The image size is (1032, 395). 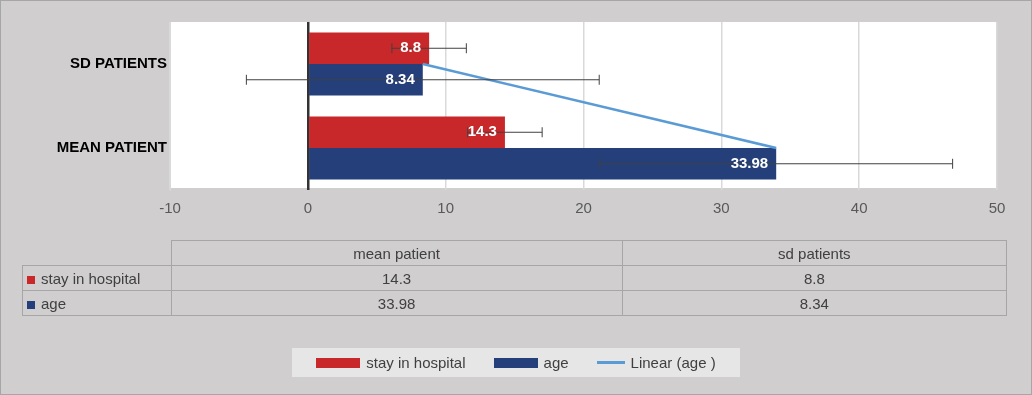 What do you see at coordinates (54, 303) in the screenshot?
I see `text: age` at bounding box center [54, 303].